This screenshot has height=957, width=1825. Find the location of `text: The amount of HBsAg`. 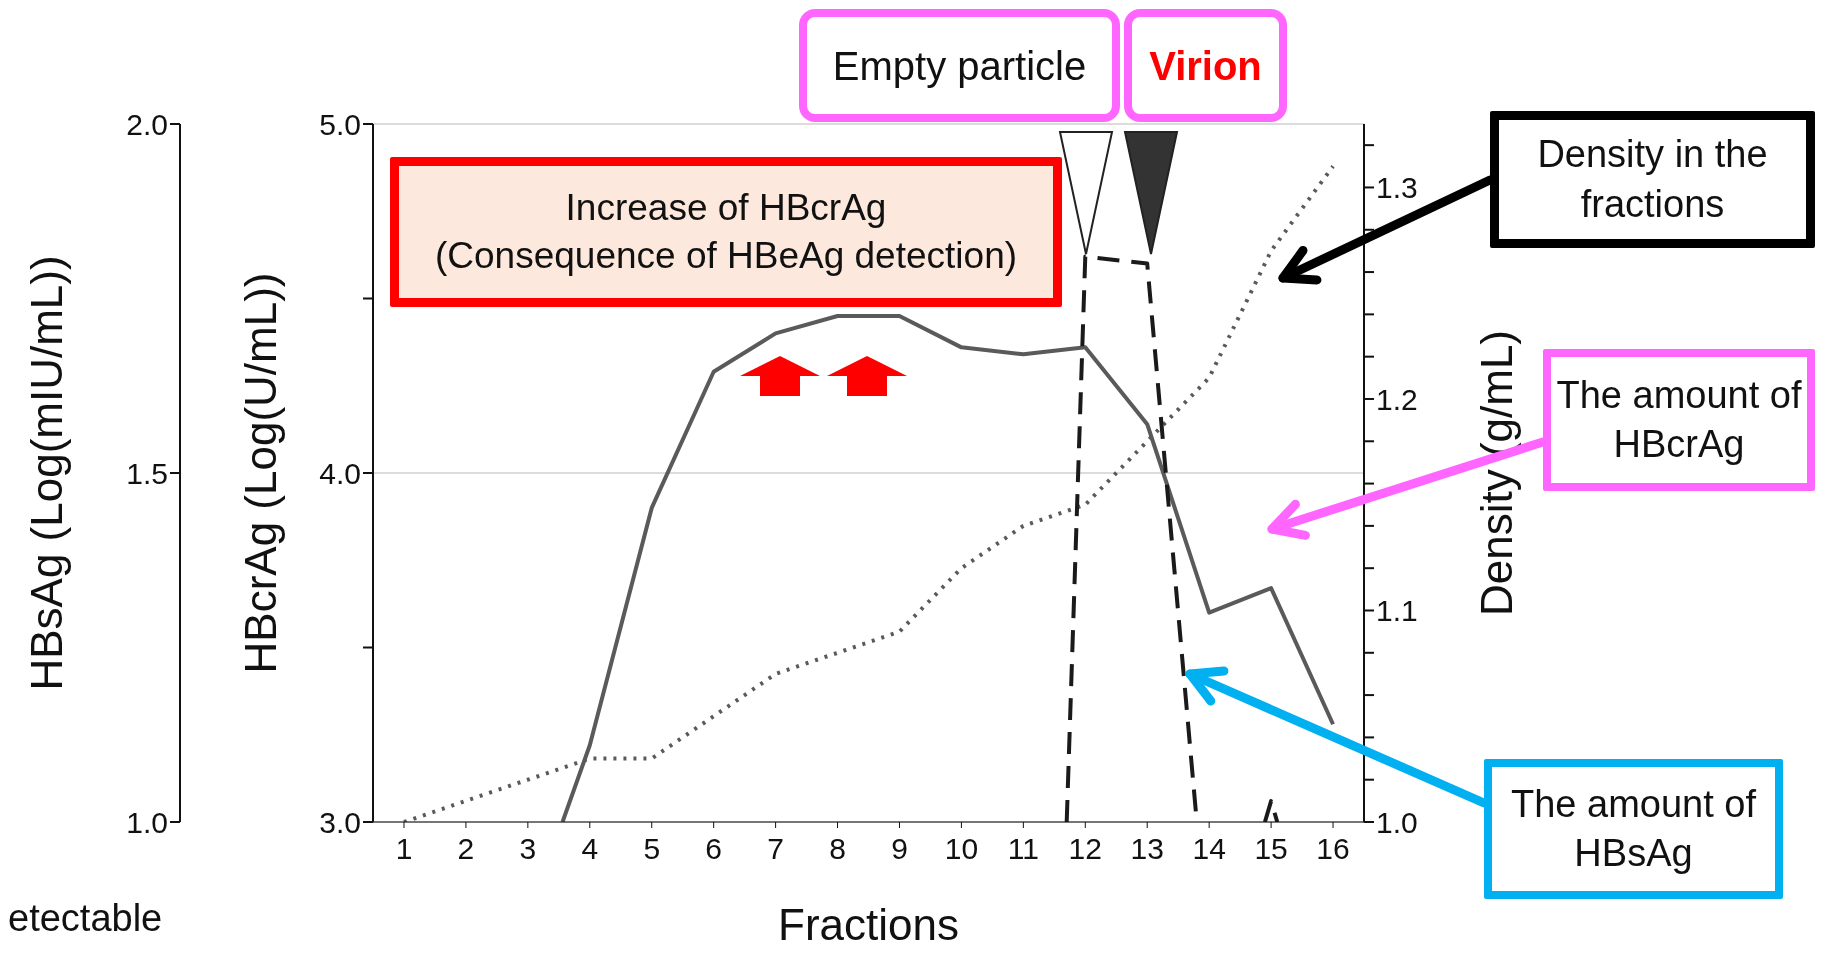

text: The amount of HBsAg is located at coordinates (1633, 828).